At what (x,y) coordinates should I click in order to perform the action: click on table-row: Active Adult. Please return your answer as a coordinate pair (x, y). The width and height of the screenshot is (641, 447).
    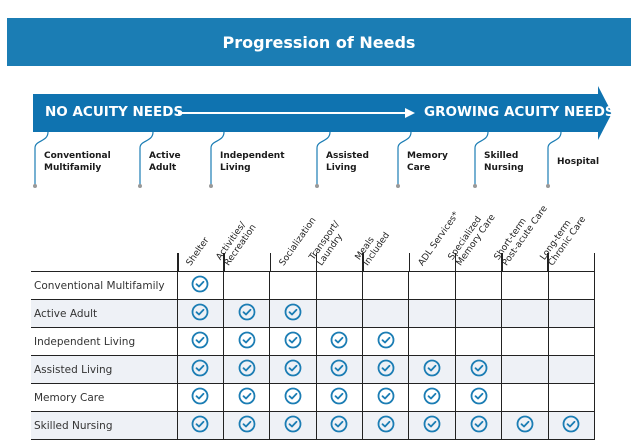
    Looking at the image, I should click on (313, 313).